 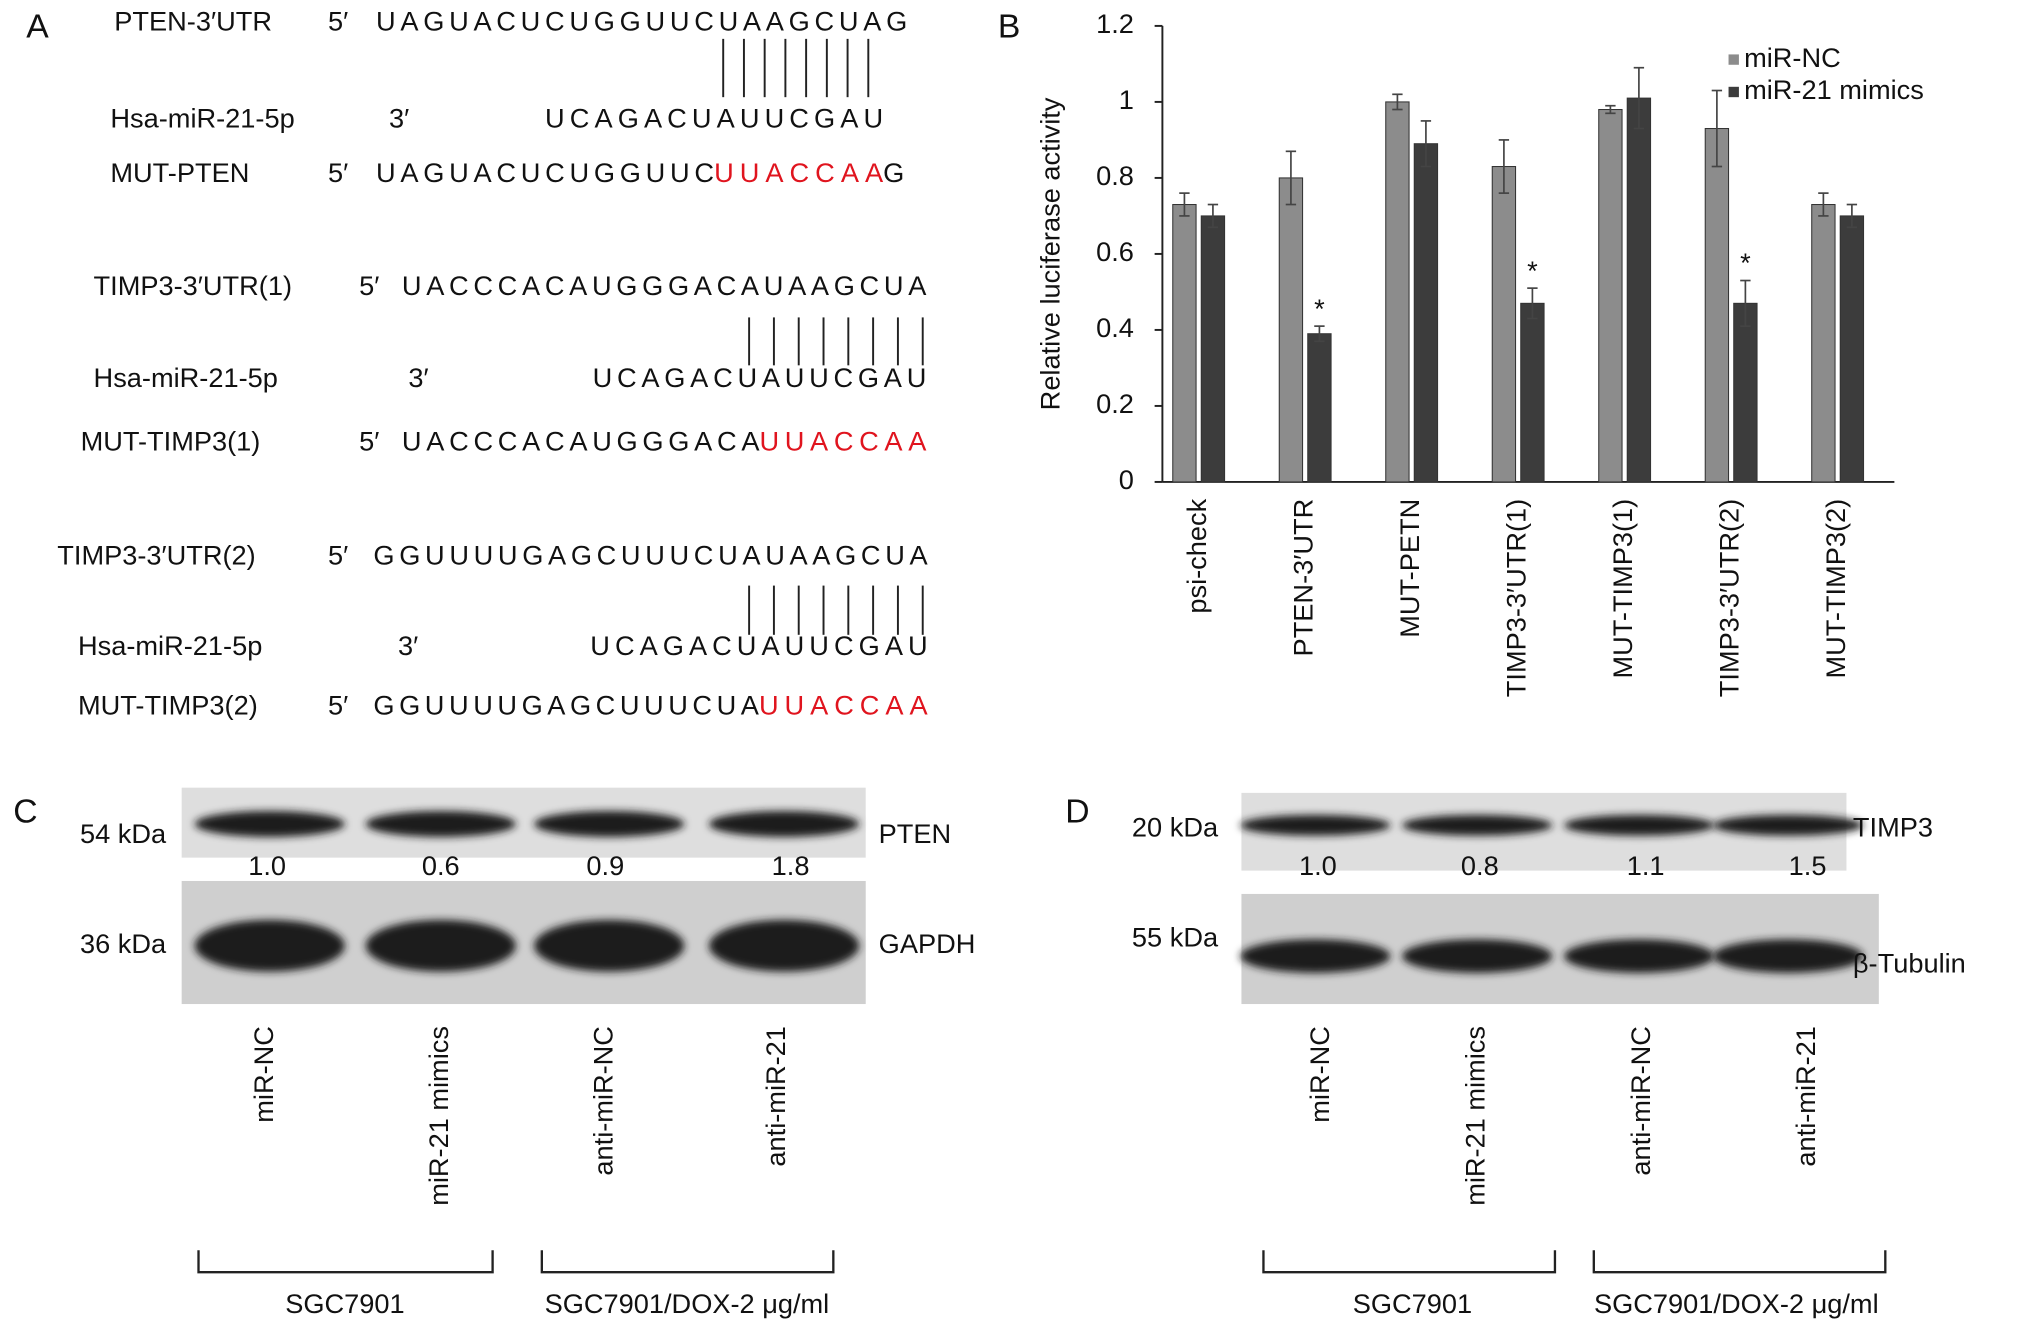 What do you see at coordinates (605, 865) in the screenshot?
I see `band-quantification: 0.9` at bounding box center [605, 865].